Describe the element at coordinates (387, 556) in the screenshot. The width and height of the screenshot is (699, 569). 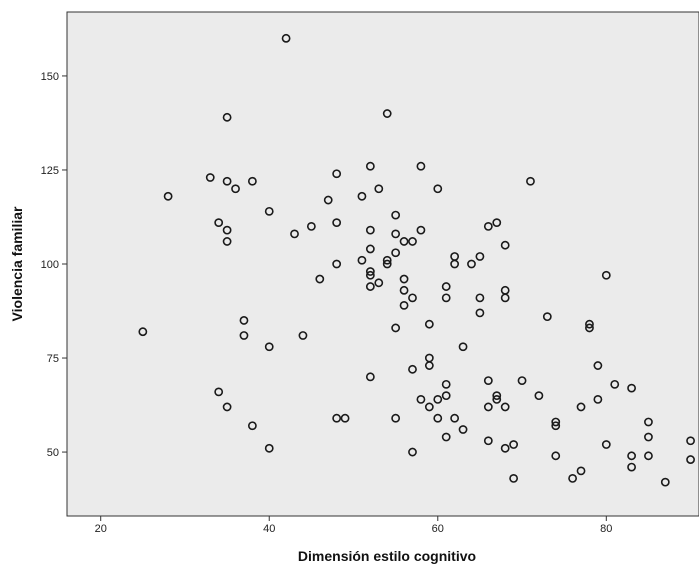
I see `x-axis-title: Dimensión estilo cognitivo` at that location.